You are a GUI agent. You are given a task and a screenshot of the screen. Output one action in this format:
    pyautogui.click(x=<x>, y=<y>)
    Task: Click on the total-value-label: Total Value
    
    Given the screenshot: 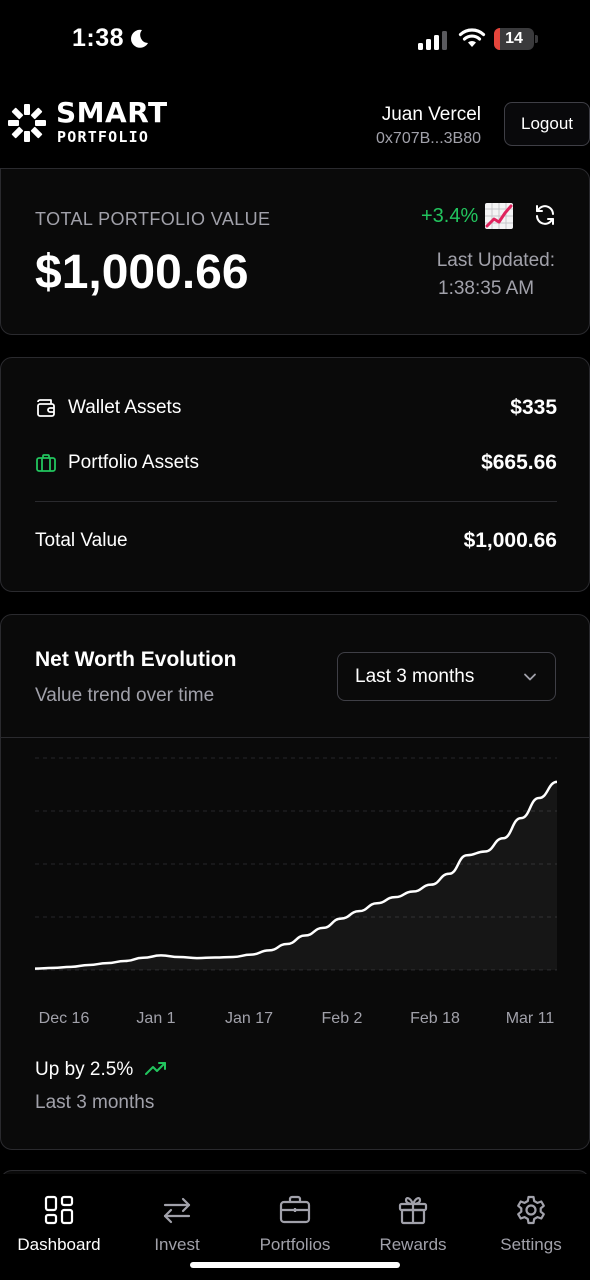 What is the action you would take?
    pyautogui.click(x=81, y=540)
    